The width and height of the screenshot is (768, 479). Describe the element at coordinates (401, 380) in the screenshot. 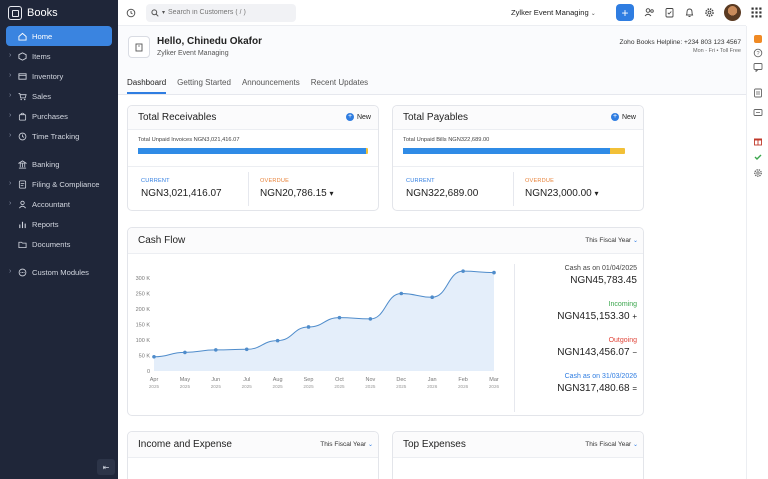

I see `x-tick-month: Dec` at that location.